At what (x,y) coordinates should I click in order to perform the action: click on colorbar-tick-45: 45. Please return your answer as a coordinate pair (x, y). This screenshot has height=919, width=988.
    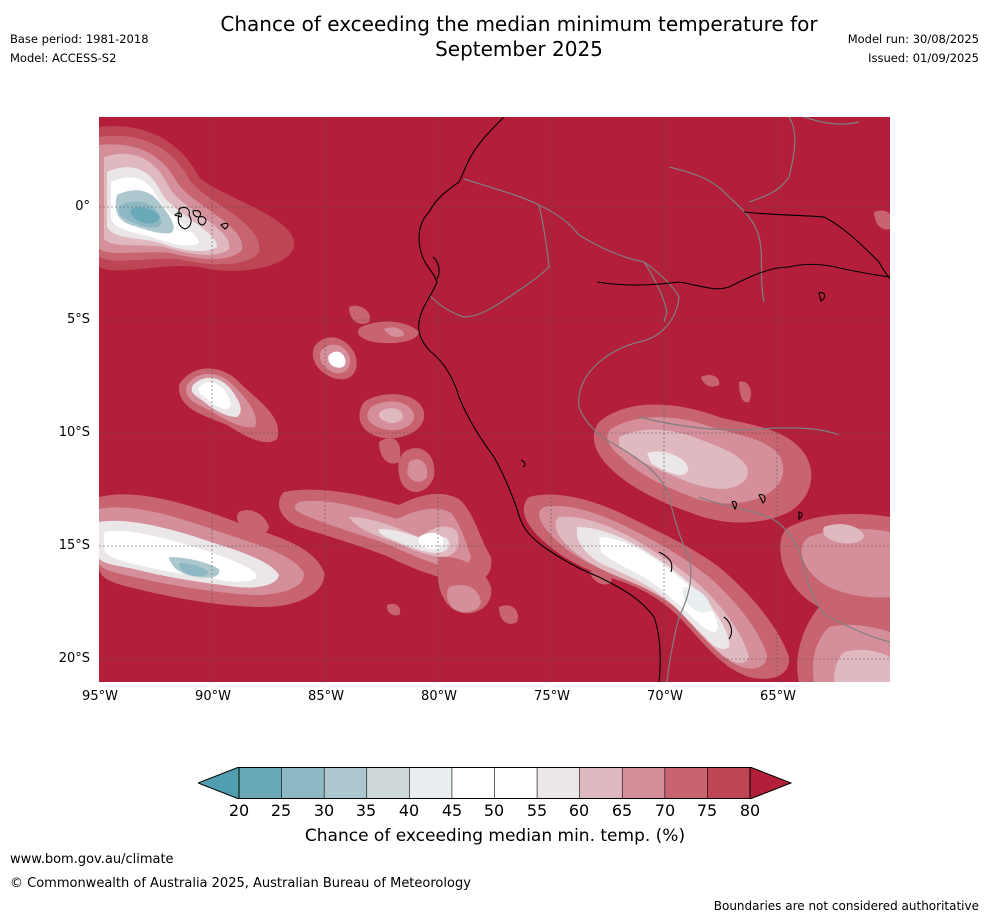
    Looking at the image, I should click on (452, 810).